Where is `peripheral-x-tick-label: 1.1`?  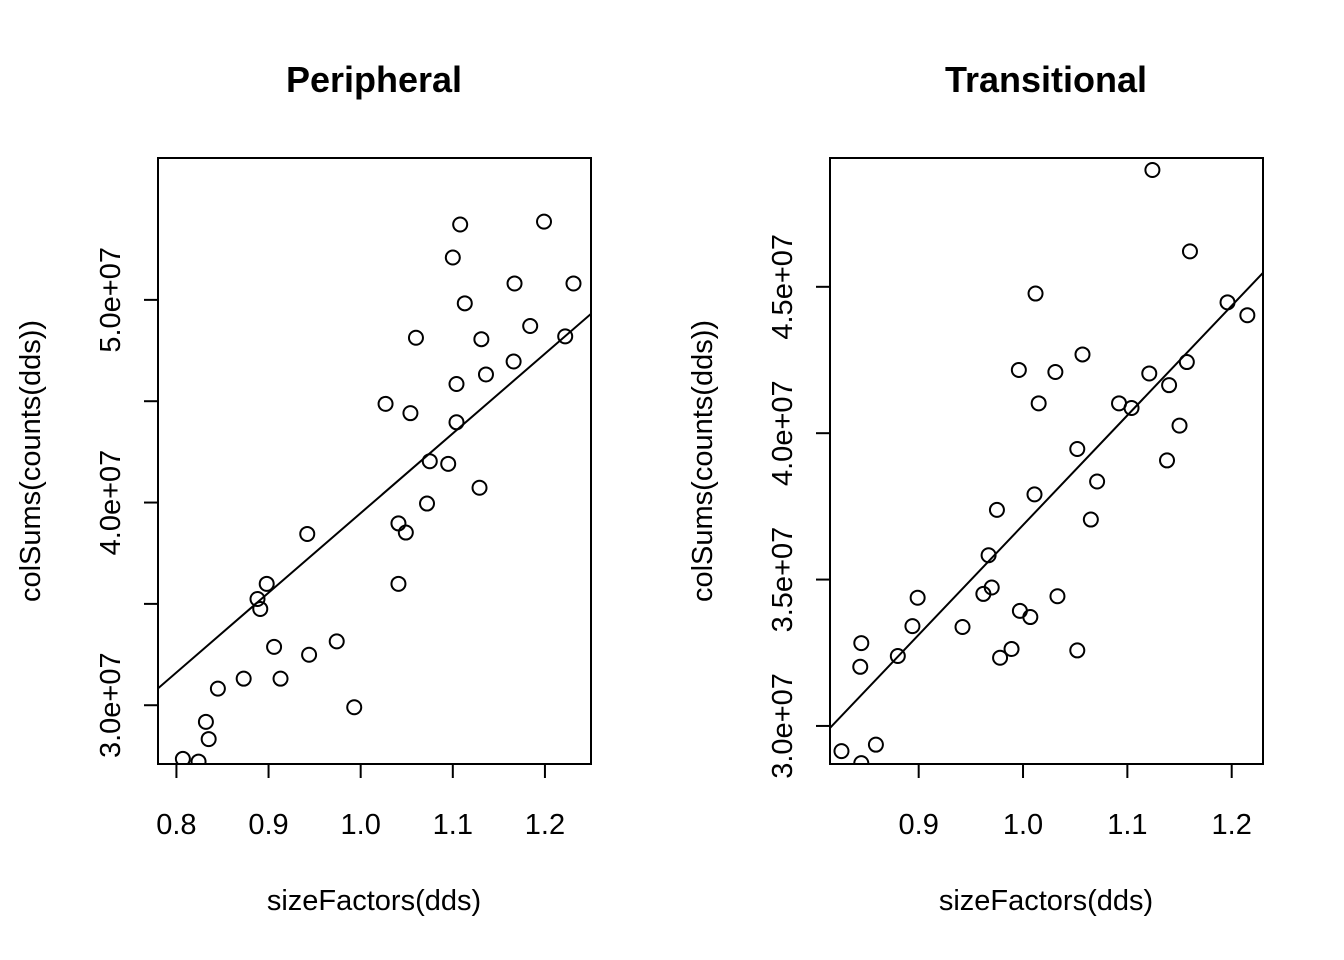 peripheral-x-tick-label: 1.1 is located at coordinates (453, 825).